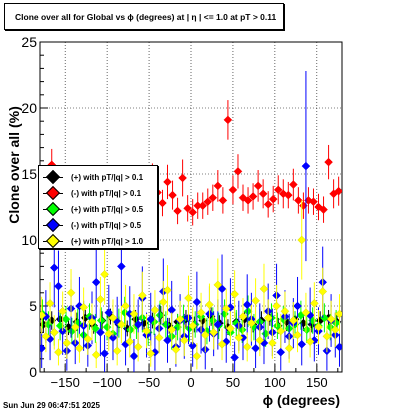  I want to click on legend-item: (+) with pT/|q| > 1.0, so click(100, 241).